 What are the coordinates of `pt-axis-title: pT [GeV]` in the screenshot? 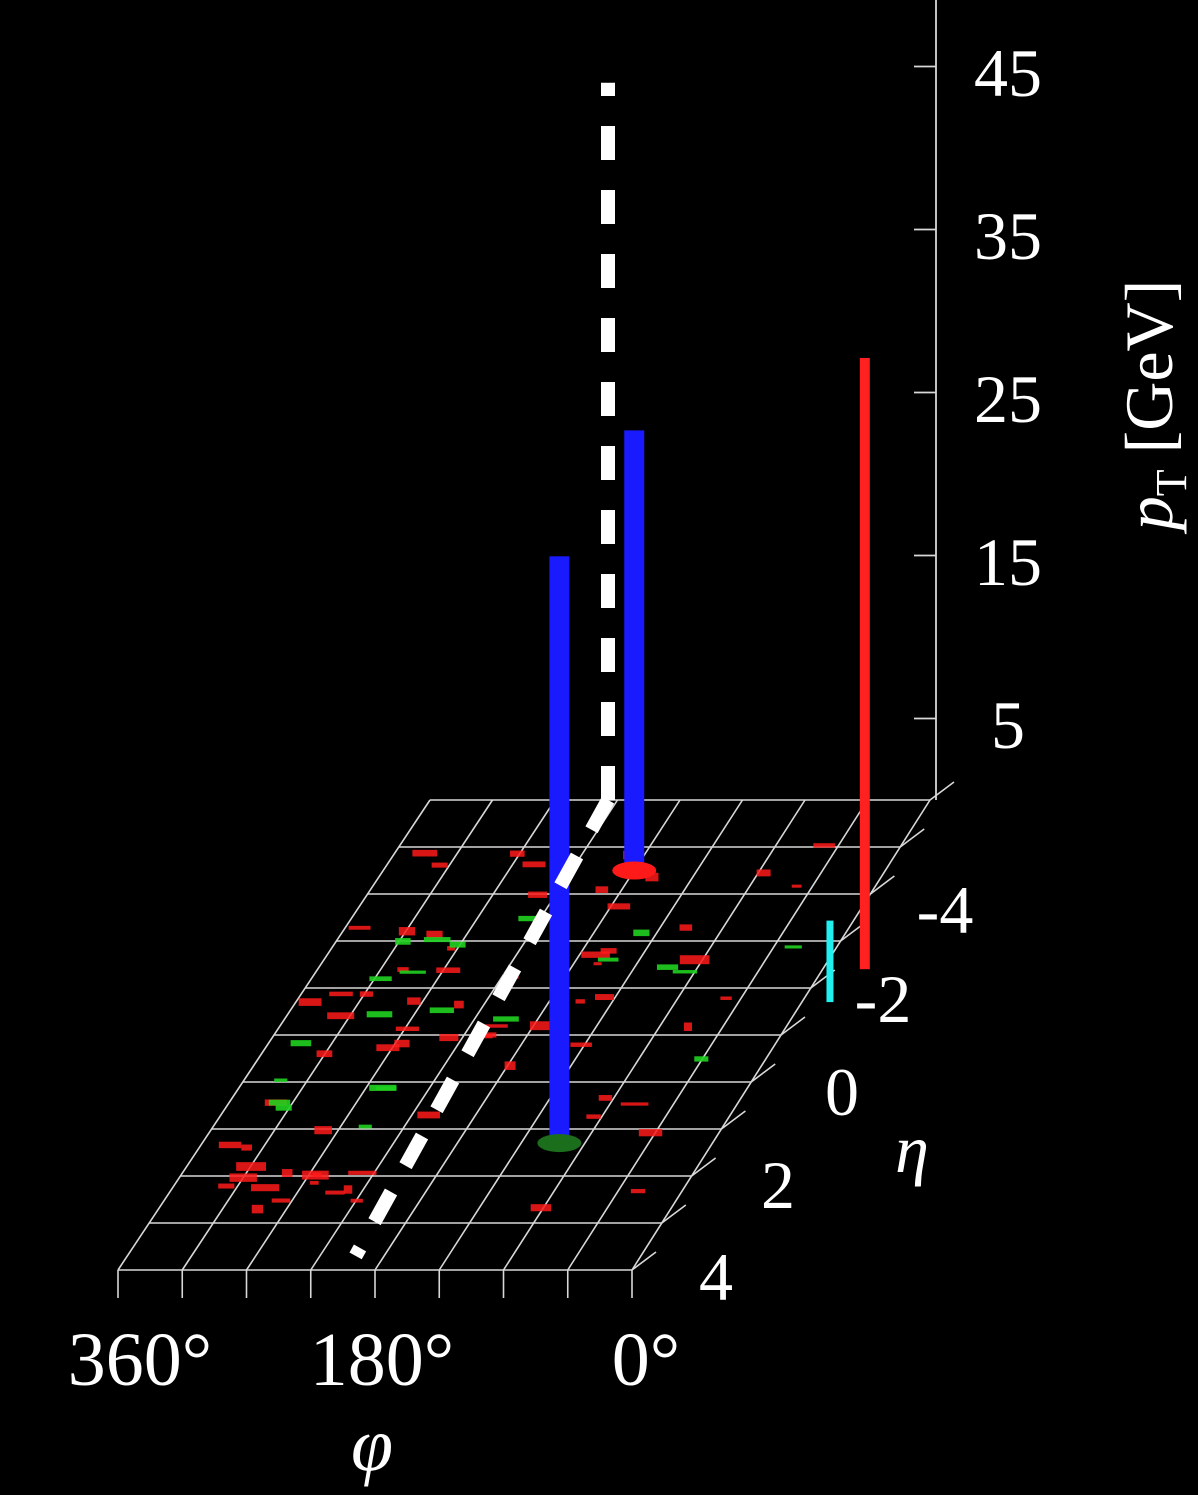 It's located at (1153, 407).